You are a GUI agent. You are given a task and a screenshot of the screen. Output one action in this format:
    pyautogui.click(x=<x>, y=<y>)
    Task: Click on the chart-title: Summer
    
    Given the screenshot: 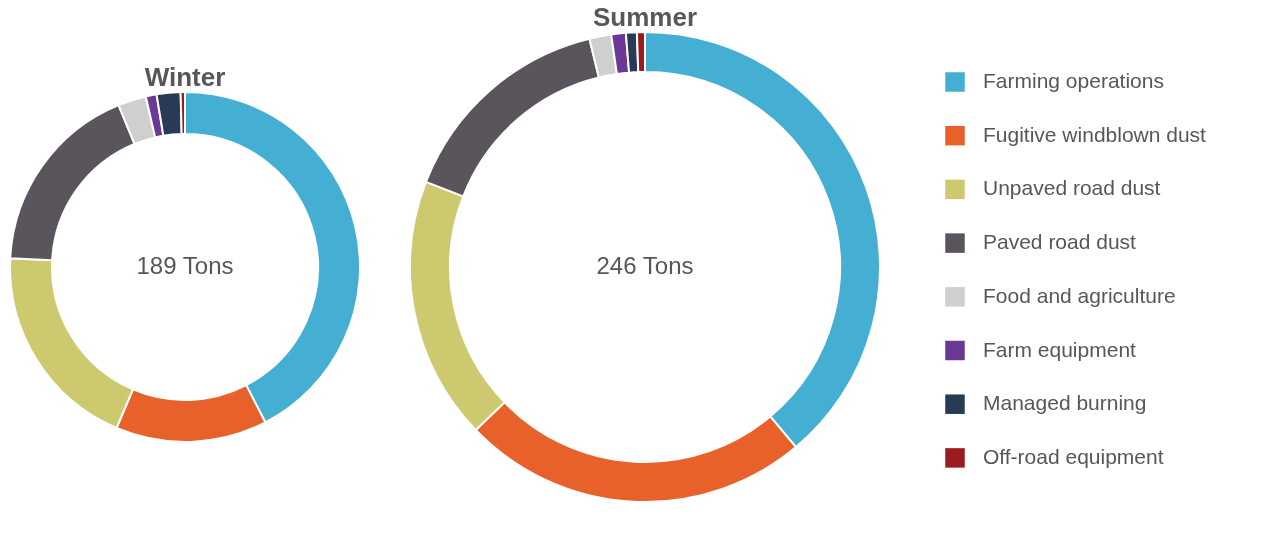 What is the action you would take?
    pyautogui.click(x=645, y=17)
    